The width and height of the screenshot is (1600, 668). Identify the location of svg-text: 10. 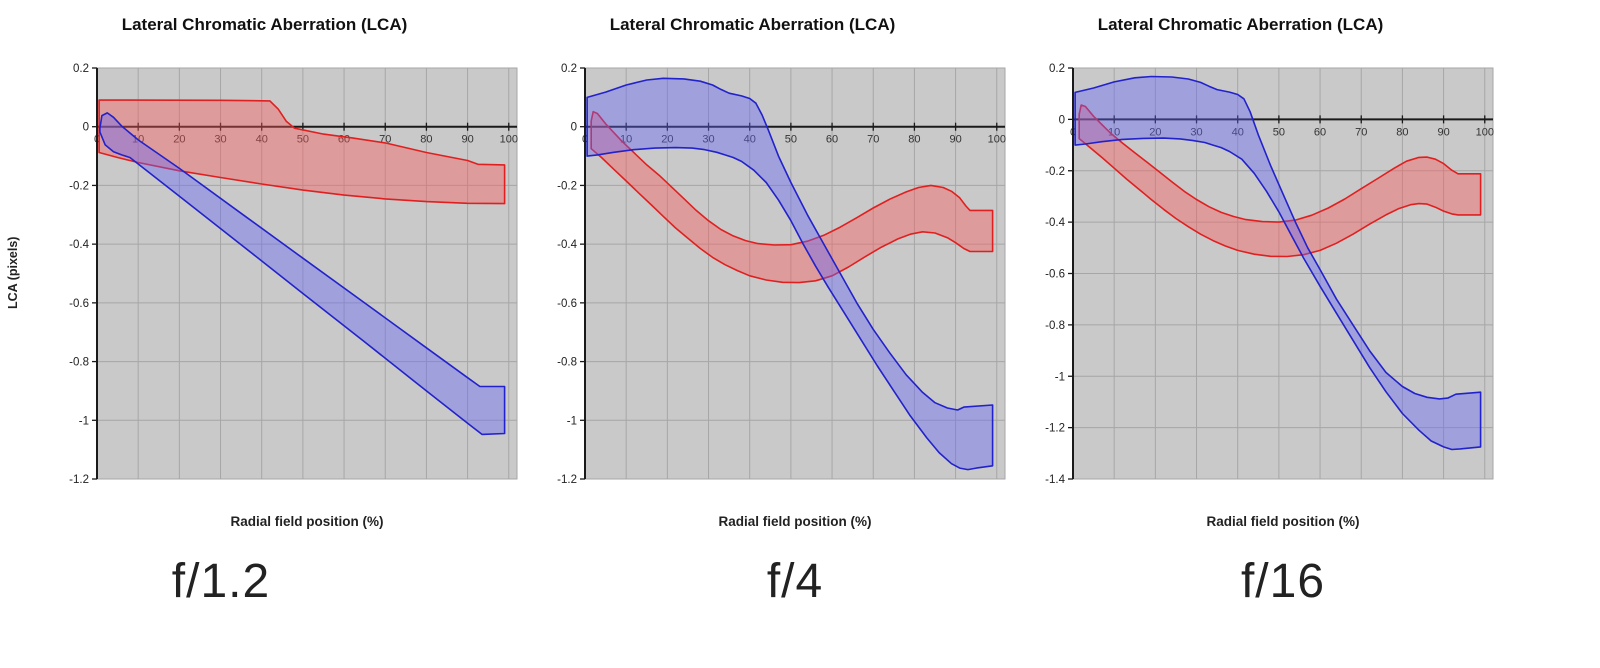
(1114, 132).